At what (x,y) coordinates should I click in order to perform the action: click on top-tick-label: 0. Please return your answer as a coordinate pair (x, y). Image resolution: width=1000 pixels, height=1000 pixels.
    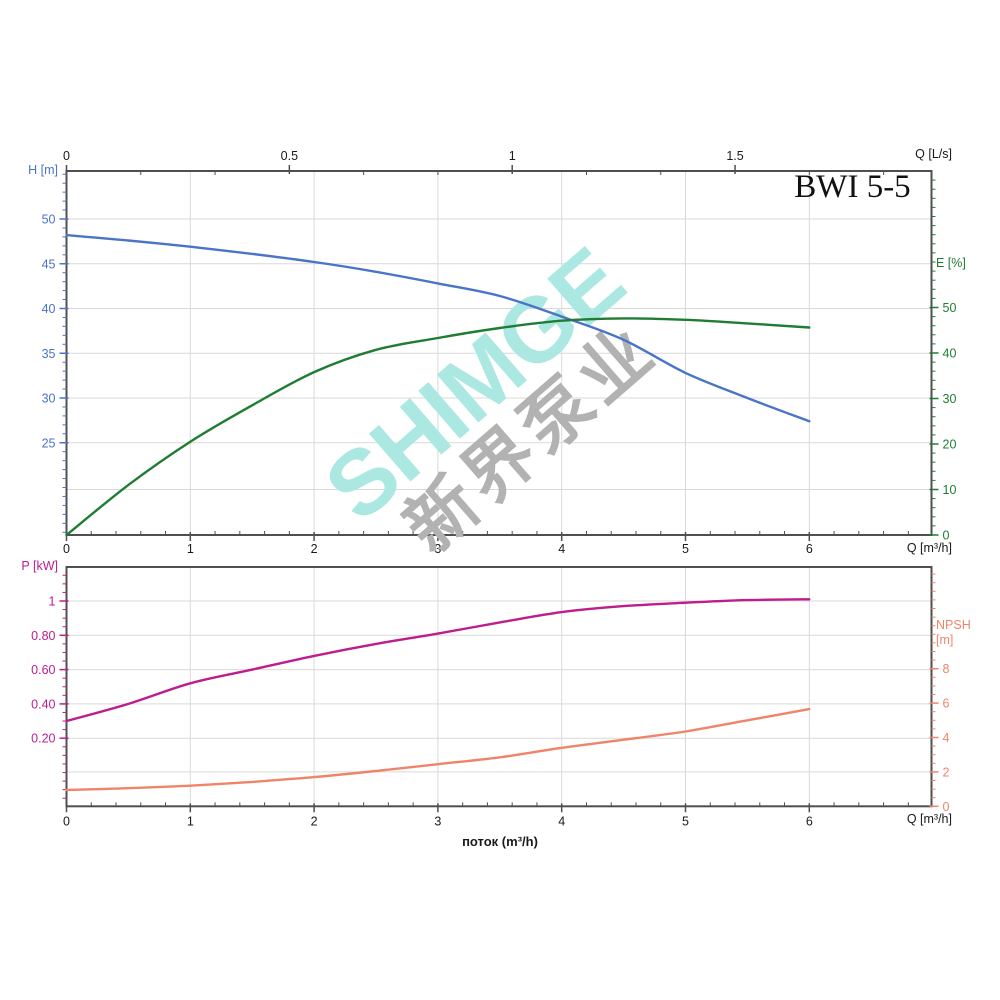
    Looking at the image, I should click on (66, 156).